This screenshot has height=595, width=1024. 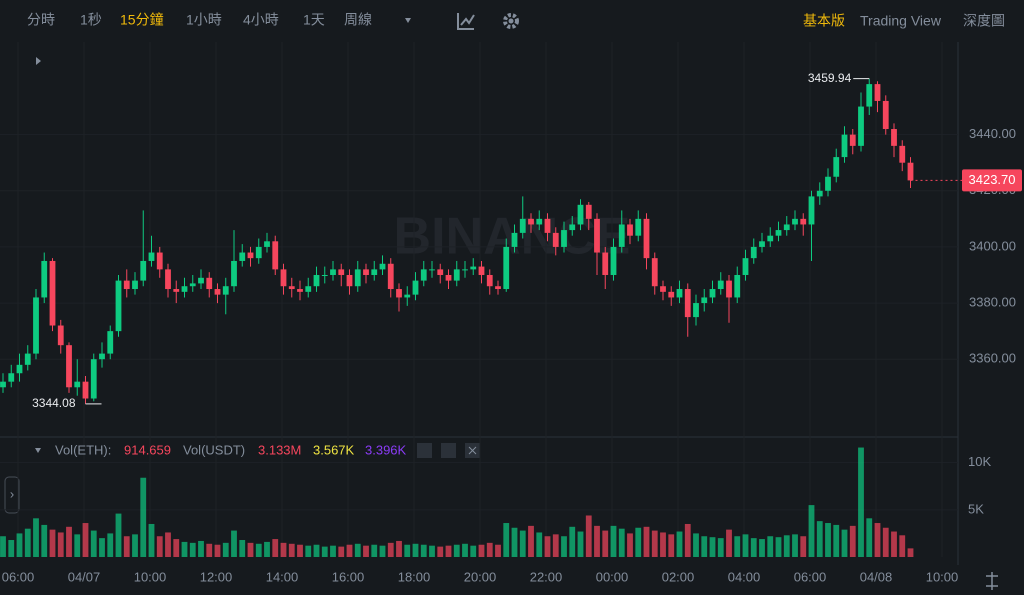 I want to click on view-tab: Trading View, so click(x=901, y=21).